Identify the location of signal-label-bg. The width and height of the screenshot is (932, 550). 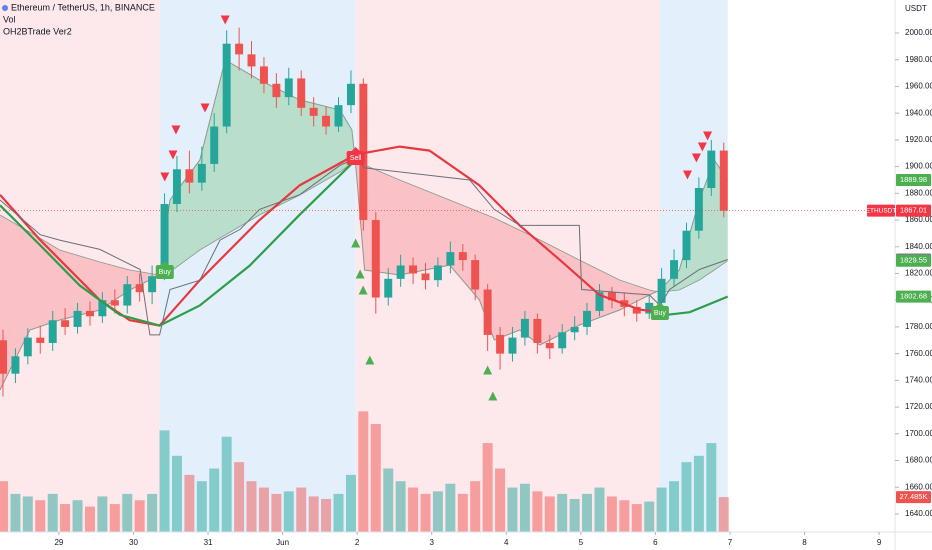
(355, 158).